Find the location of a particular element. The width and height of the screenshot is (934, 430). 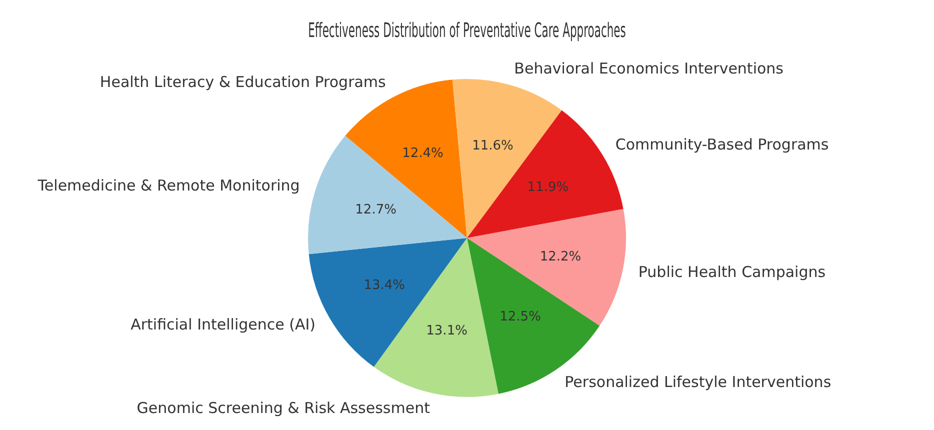

data-label: 12.4% is located at coordinates (423, 153).